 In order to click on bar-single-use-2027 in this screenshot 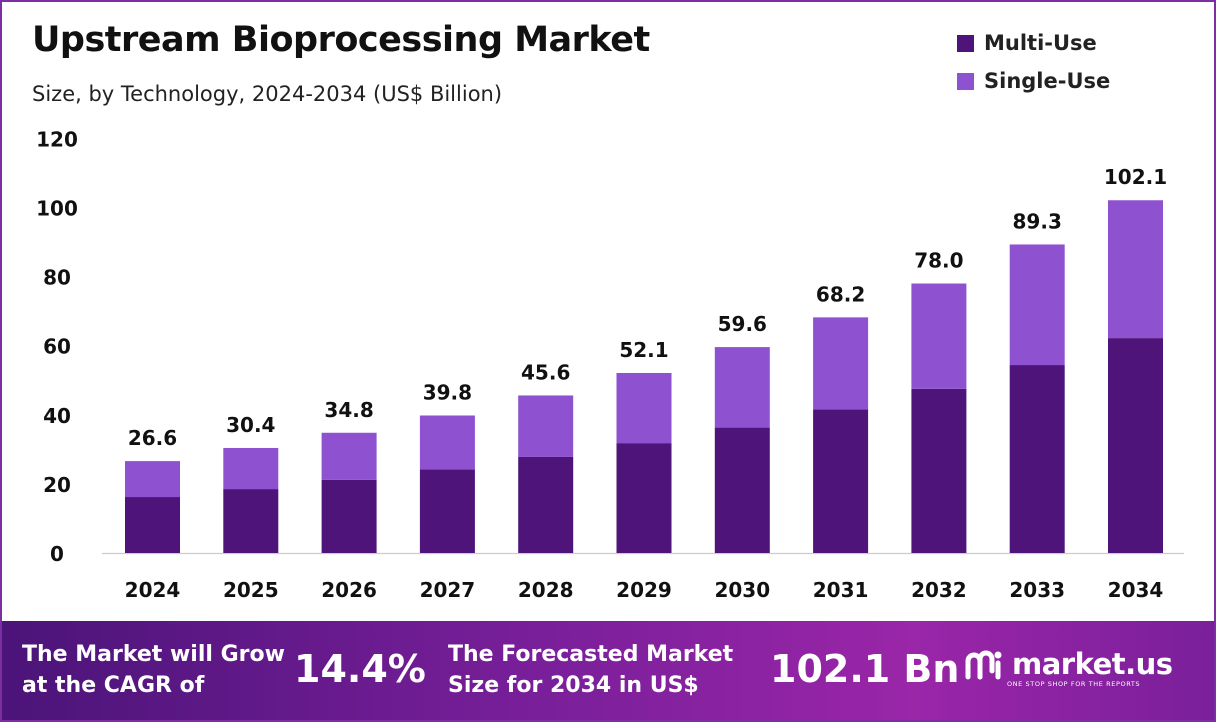, I will do `click(447, 442)`.